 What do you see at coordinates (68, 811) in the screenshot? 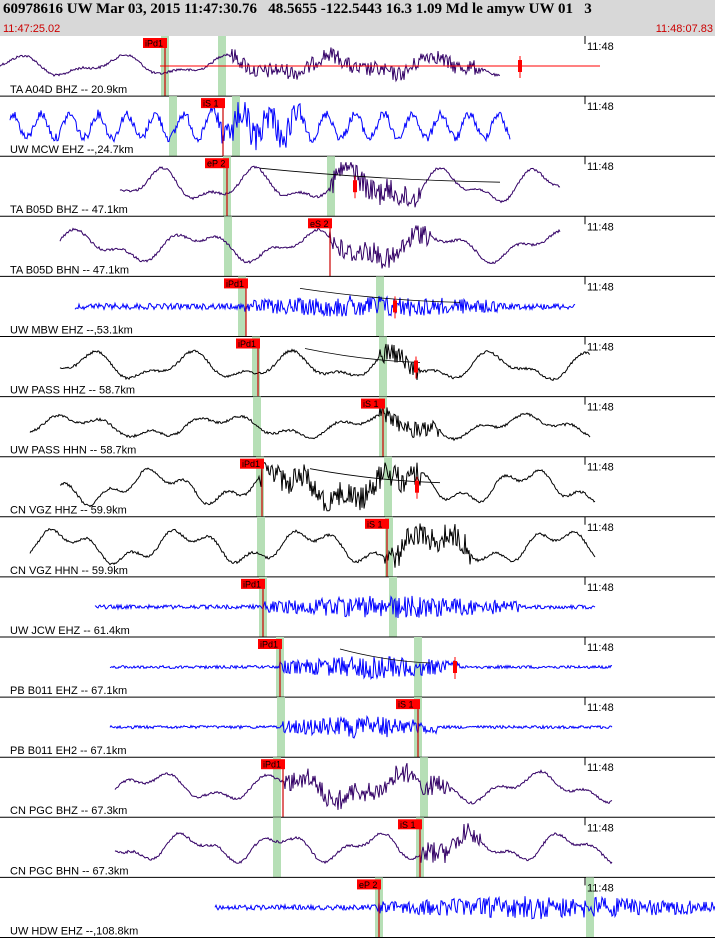
I see `channel-label: CN PGC BHZ -- 67.3km` at bounding box center [68, 811].